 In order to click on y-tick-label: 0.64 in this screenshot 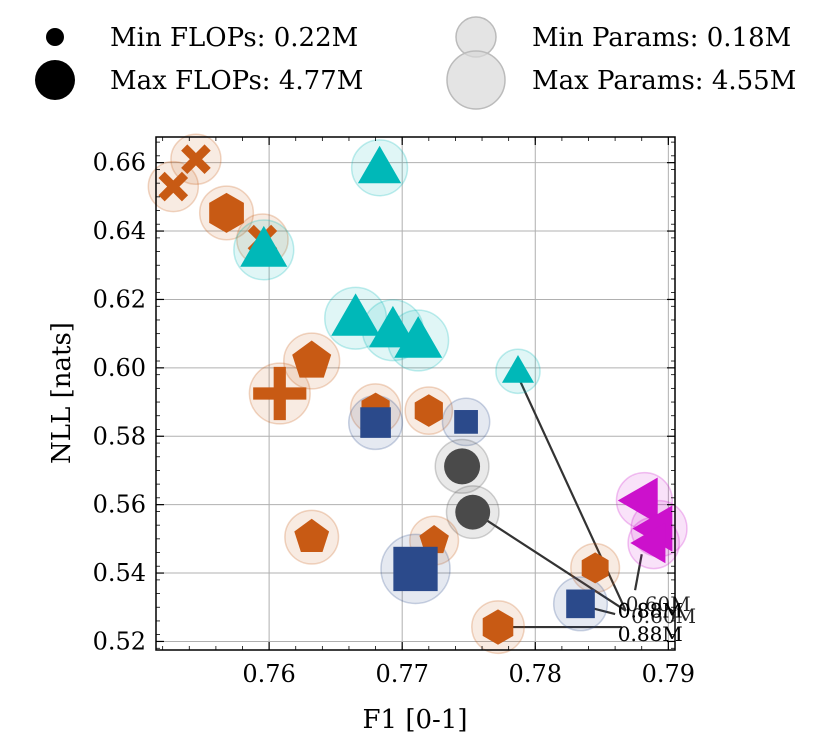, I will do `click(119, 231)`.